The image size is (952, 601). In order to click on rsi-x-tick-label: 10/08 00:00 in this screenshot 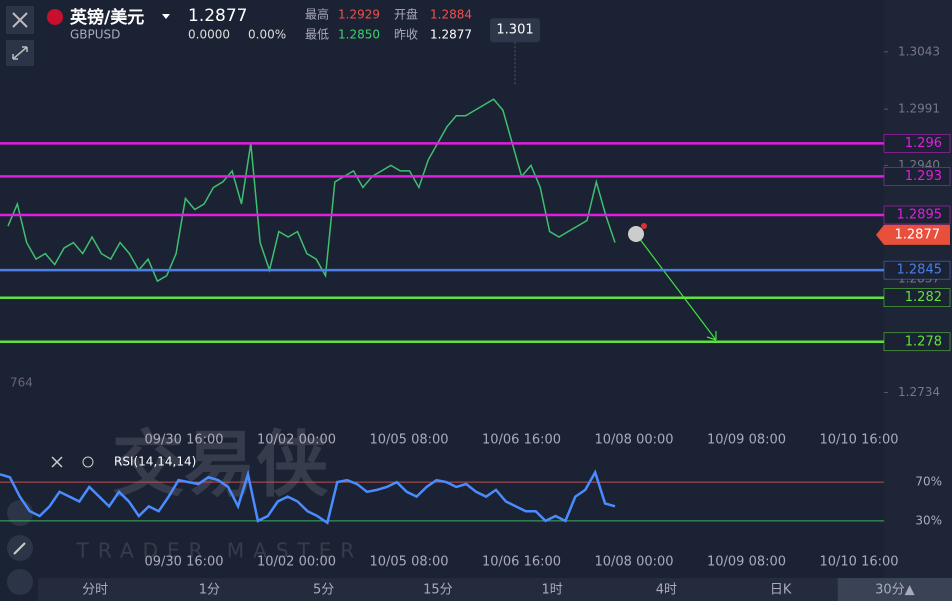, I will do `click(633, 562)`.